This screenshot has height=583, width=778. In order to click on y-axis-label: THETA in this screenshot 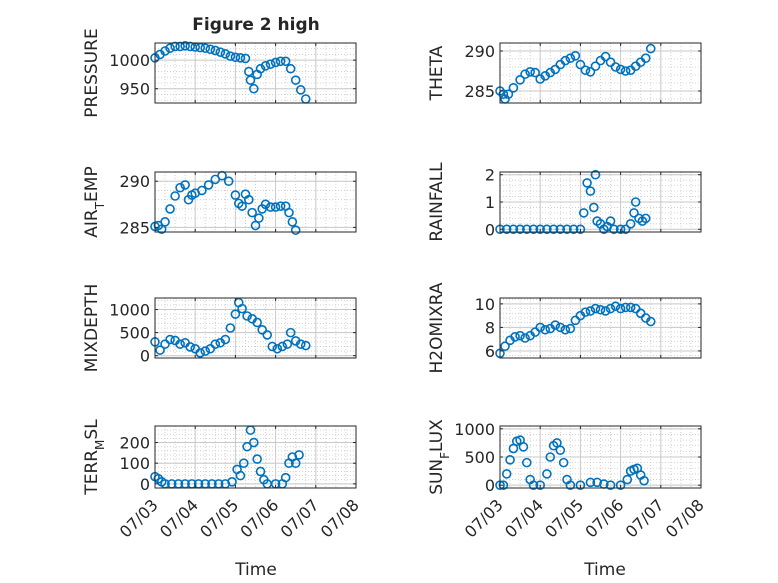, I will do `click(437, 73)`.